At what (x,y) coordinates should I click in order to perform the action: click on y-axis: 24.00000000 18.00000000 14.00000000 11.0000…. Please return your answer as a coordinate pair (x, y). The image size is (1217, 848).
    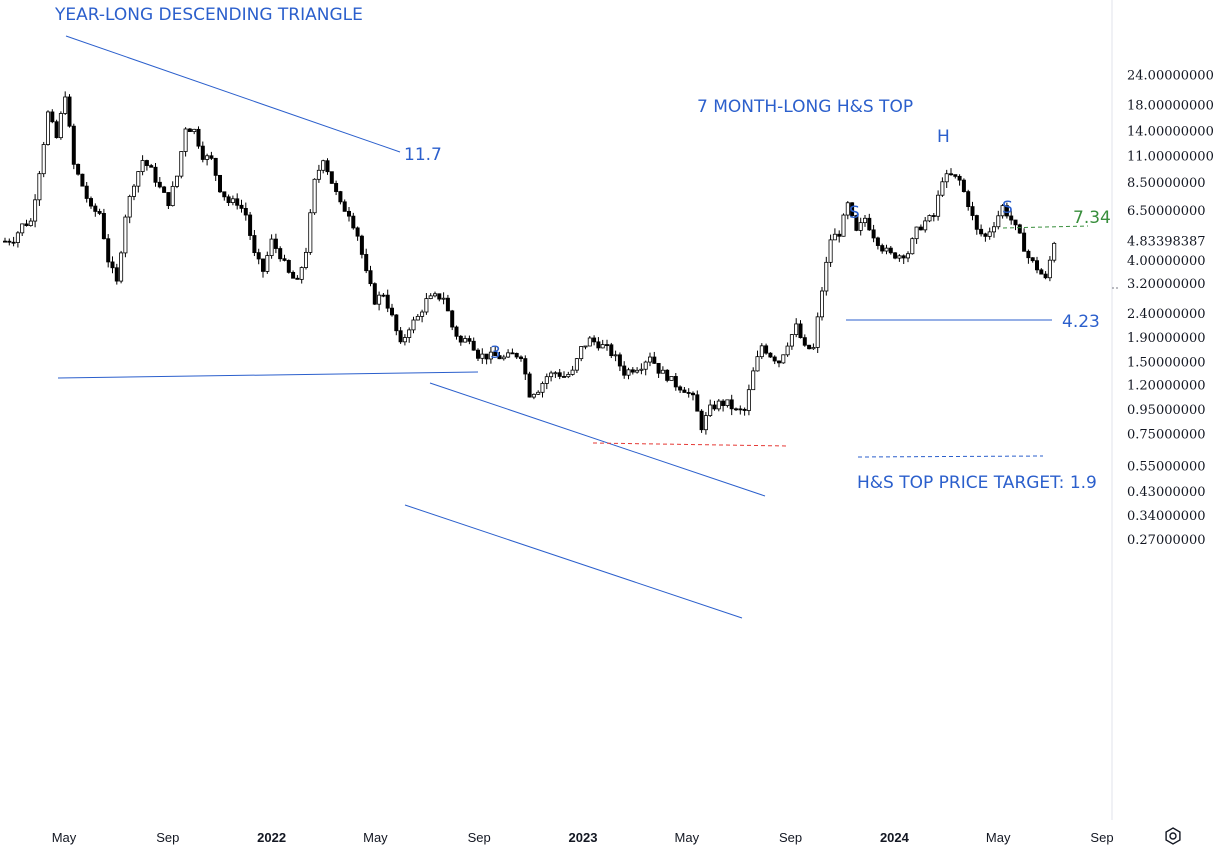
    Looking at the image, I should click on (1170, 308).